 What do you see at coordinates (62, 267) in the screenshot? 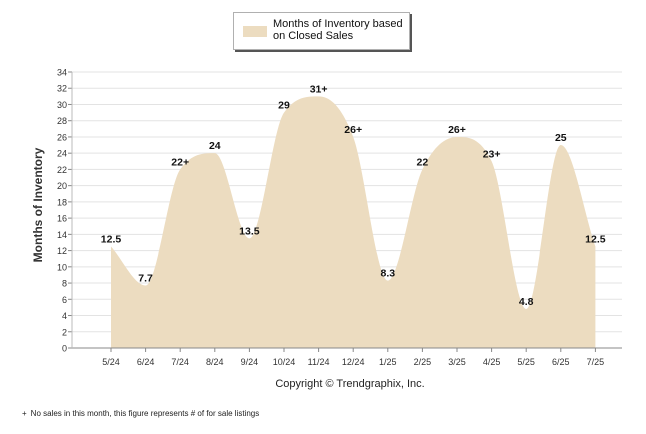
I see `y-tick-label: 10` at bounding box center [62, 267].